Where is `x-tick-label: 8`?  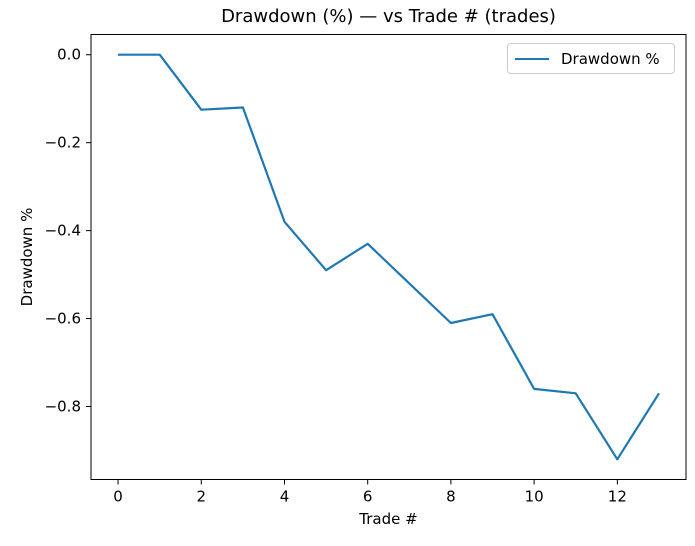 x-tick-label: 8 is located at coordinates (451, 497).